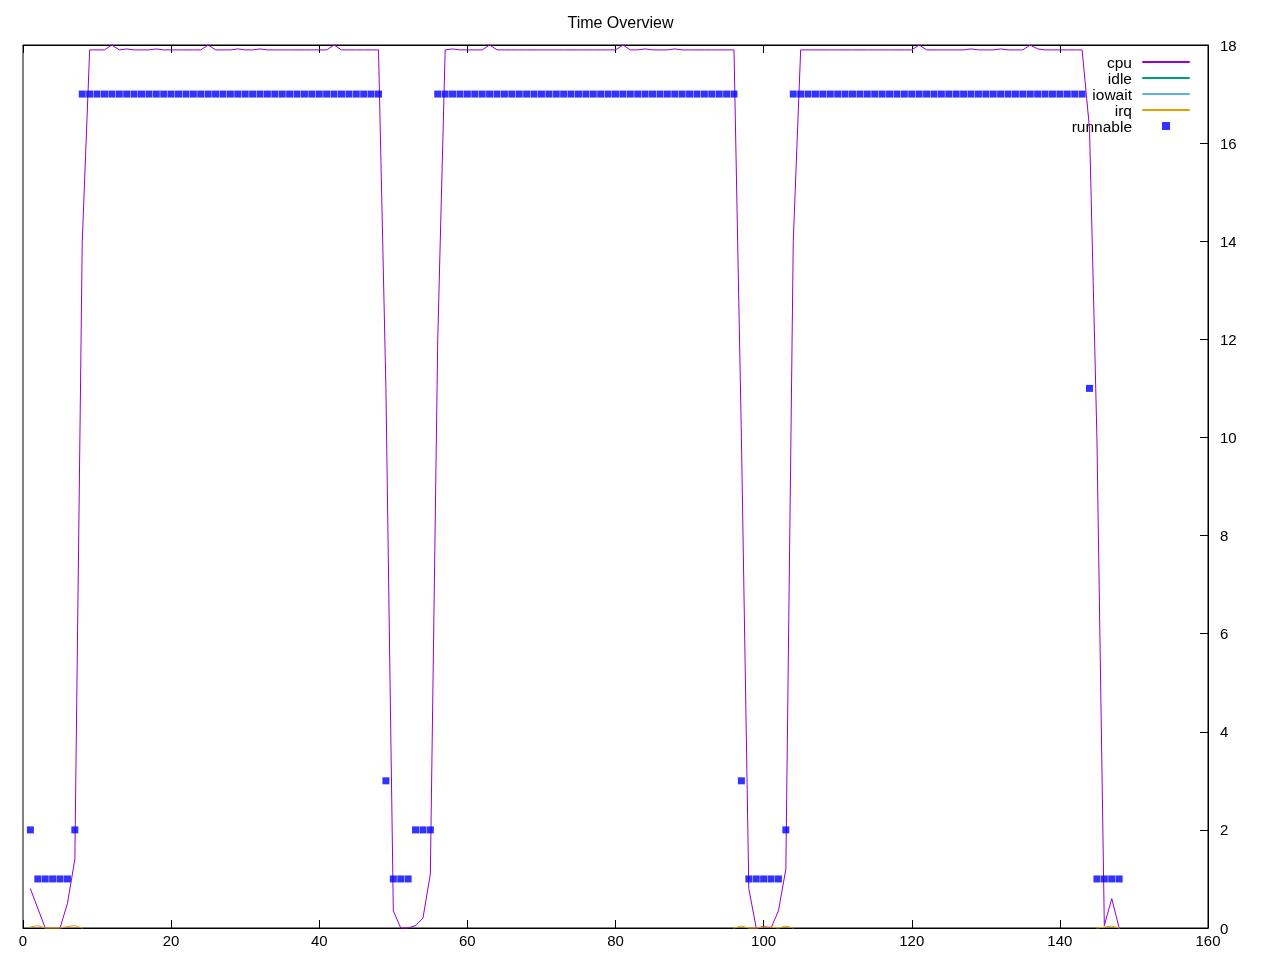 The height and width of the screenshot is (960, 1280). Describe the element at coordinates (1224, 830) in the screenshot. I see `y-tick-label: 2` at that location.